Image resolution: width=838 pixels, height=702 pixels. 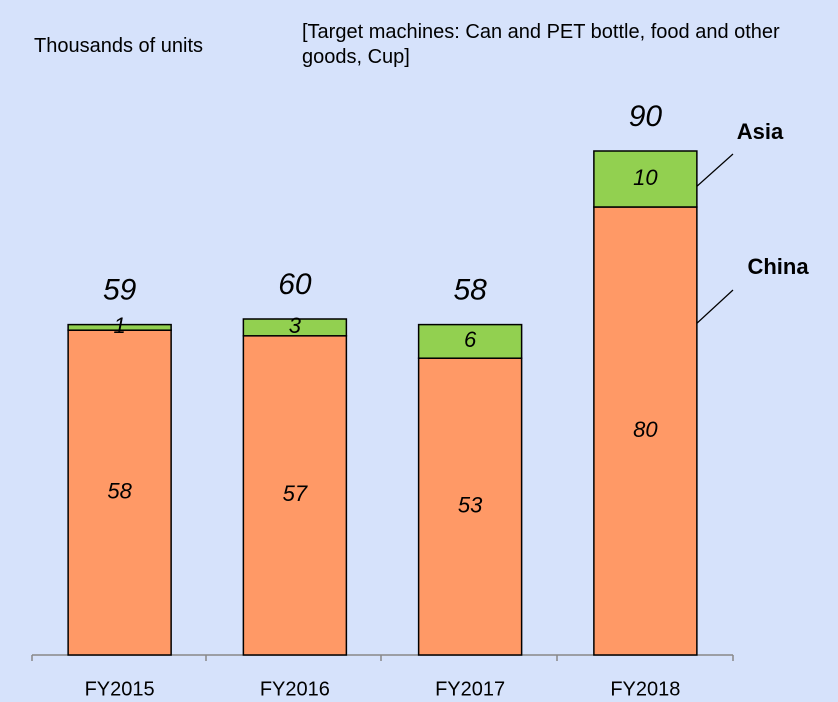 What do you see at coordinates (470, 689) in the screenshot?
I see `x-tick-label: FY2017` at bounding box center [470, 689].